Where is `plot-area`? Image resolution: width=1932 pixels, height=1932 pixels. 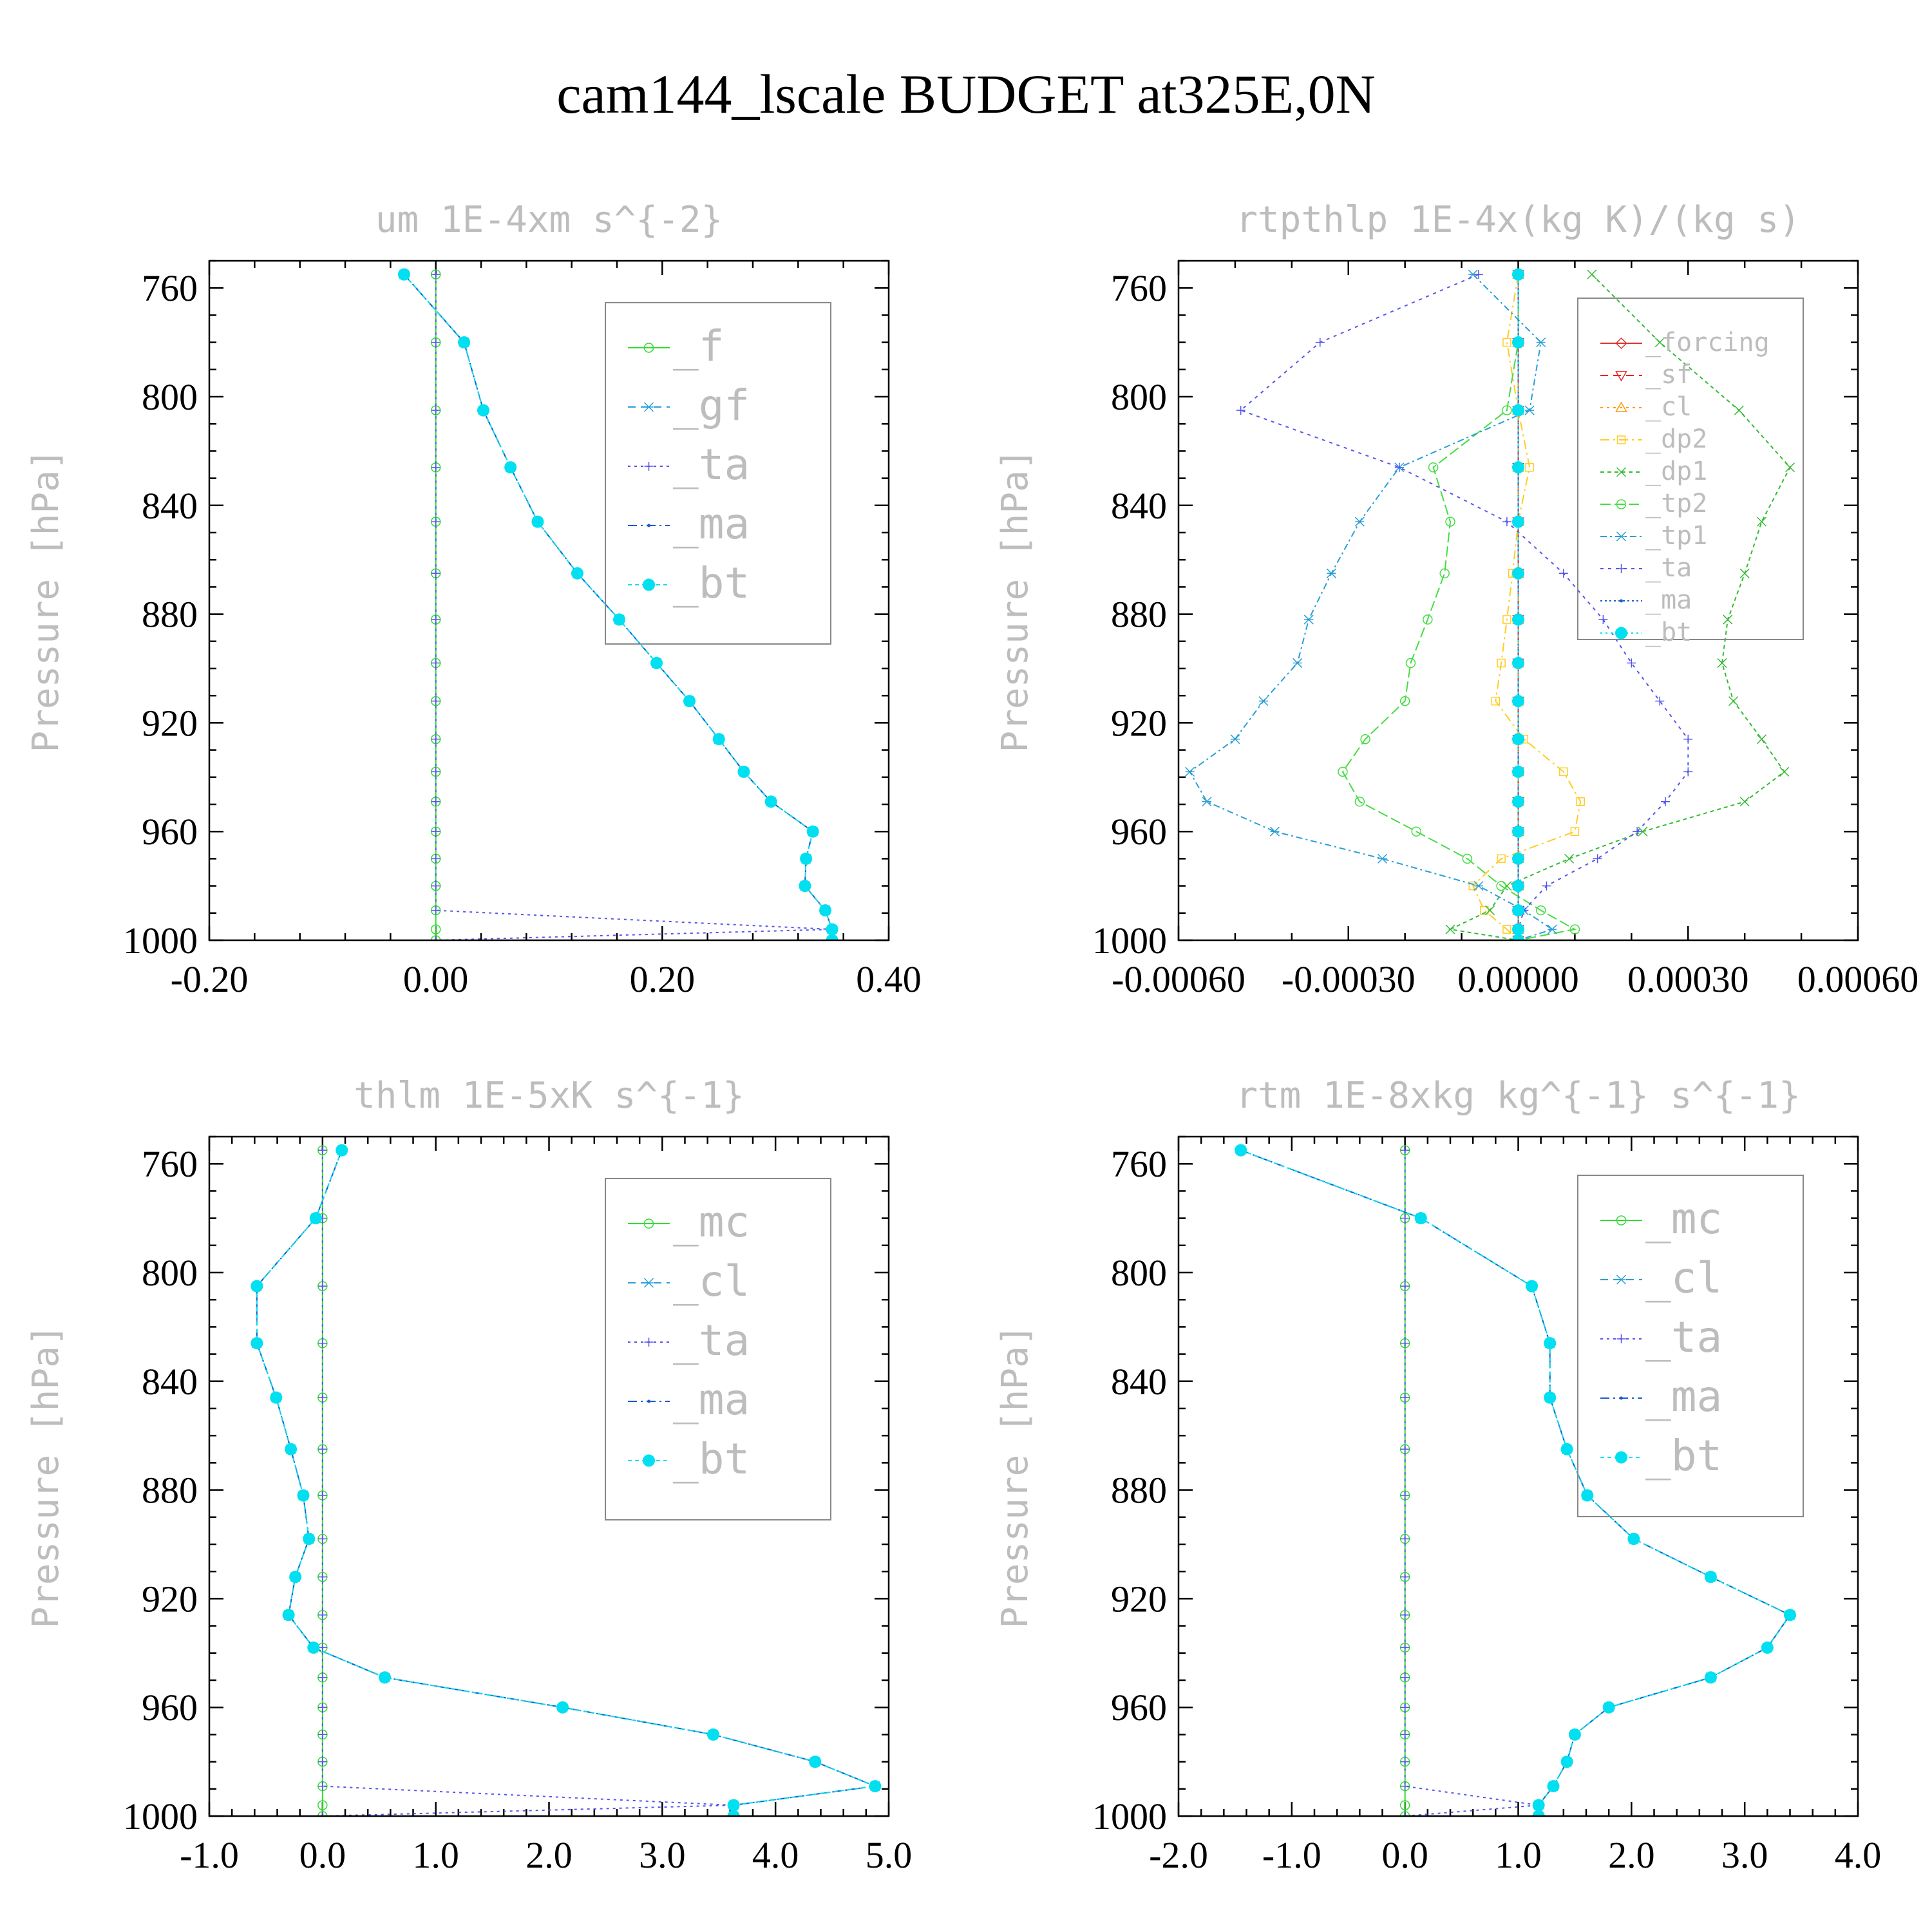
plot-area is located at coordinates (566, 1480).